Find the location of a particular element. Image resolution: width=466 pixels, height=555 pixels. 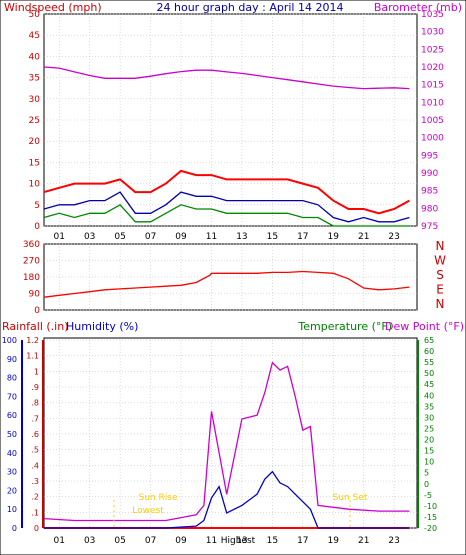

rainfall-tick-label: .1 is located at coordinates (35, 512).